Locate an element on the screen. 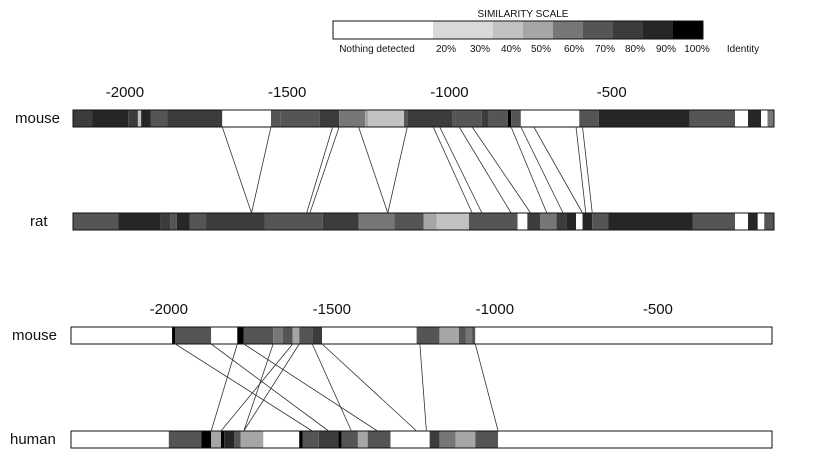 This screenshot has width=813, height=467. similarity-scale-title: SIMILARITY SCALE is located at coordinates (523, 14).